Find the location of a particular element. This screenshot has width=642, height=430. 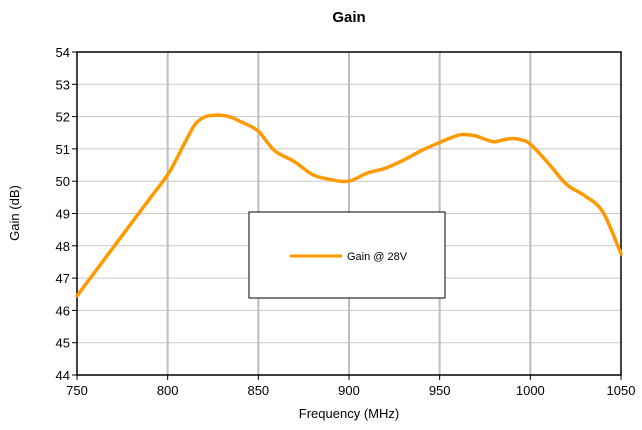

x-tick-label: 800 is located at coordinates (168, 390).